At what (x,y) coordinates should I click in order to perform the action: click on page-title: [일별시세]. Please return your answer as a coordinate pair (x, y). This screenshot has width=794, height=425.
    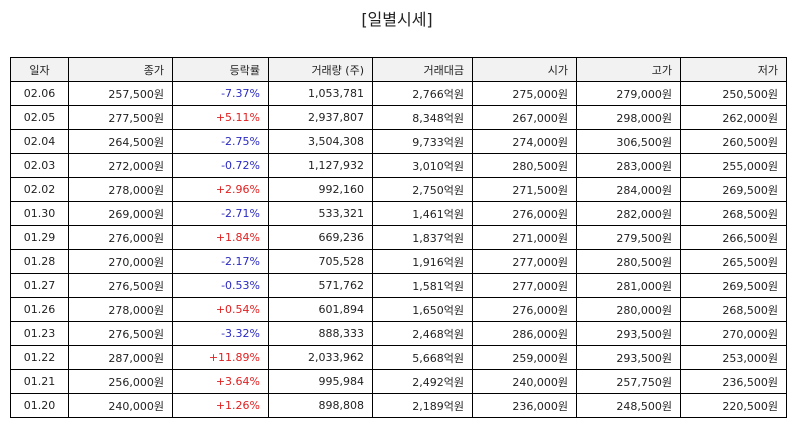
    Looking at the image, I should click on (397, 19).